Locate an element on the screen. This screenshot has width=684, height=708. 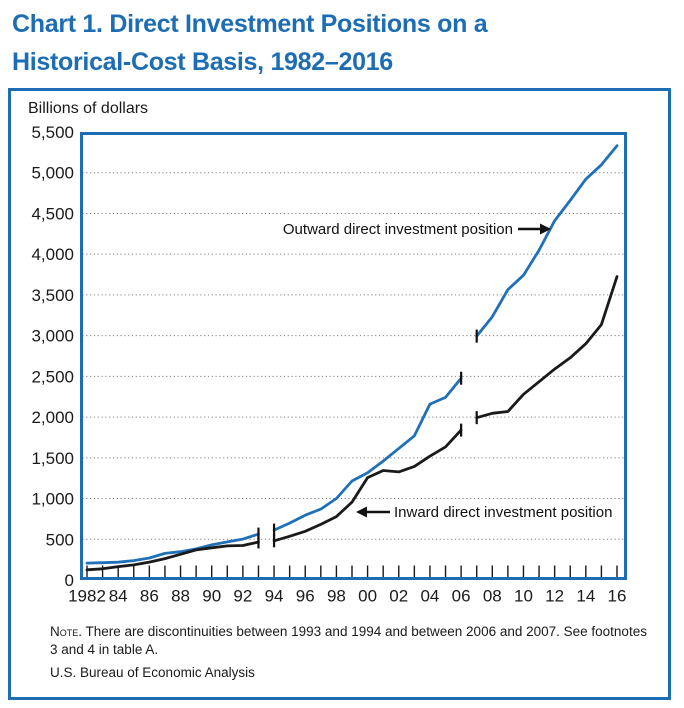
x-tick-label: 90 is located at coordinates (211, 596).